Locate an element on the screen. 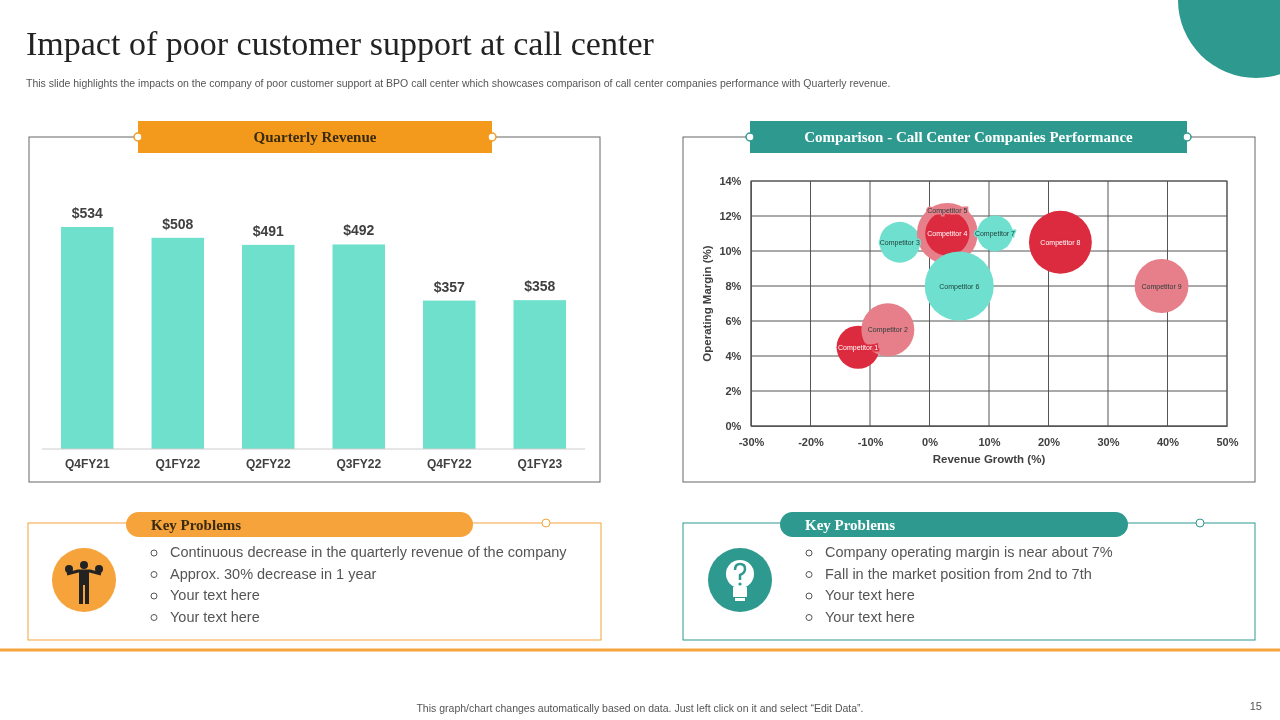  x-tick-label: 20% is located at coordinates (1049, 441).